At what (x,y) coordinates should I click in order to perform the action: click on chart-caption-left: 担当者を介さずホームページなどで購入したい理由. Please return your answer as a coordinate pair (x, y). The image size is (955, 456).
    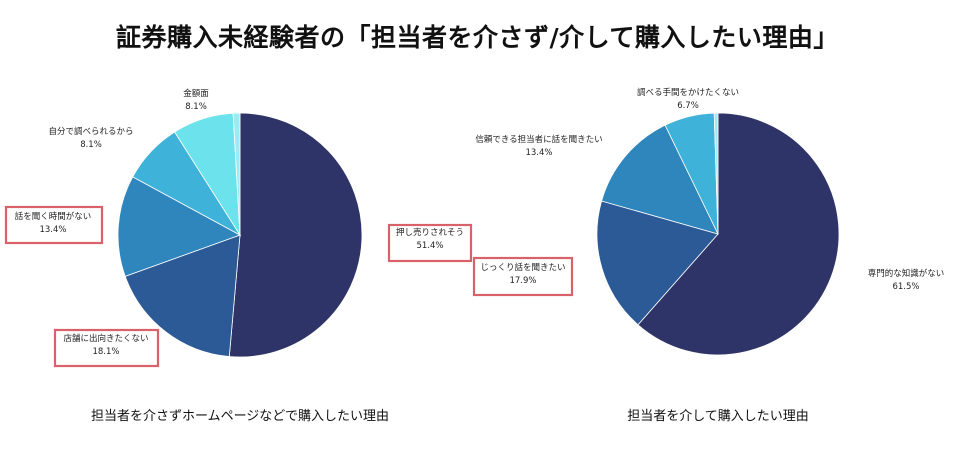
    Looking at the image, I should click on (240, 416).